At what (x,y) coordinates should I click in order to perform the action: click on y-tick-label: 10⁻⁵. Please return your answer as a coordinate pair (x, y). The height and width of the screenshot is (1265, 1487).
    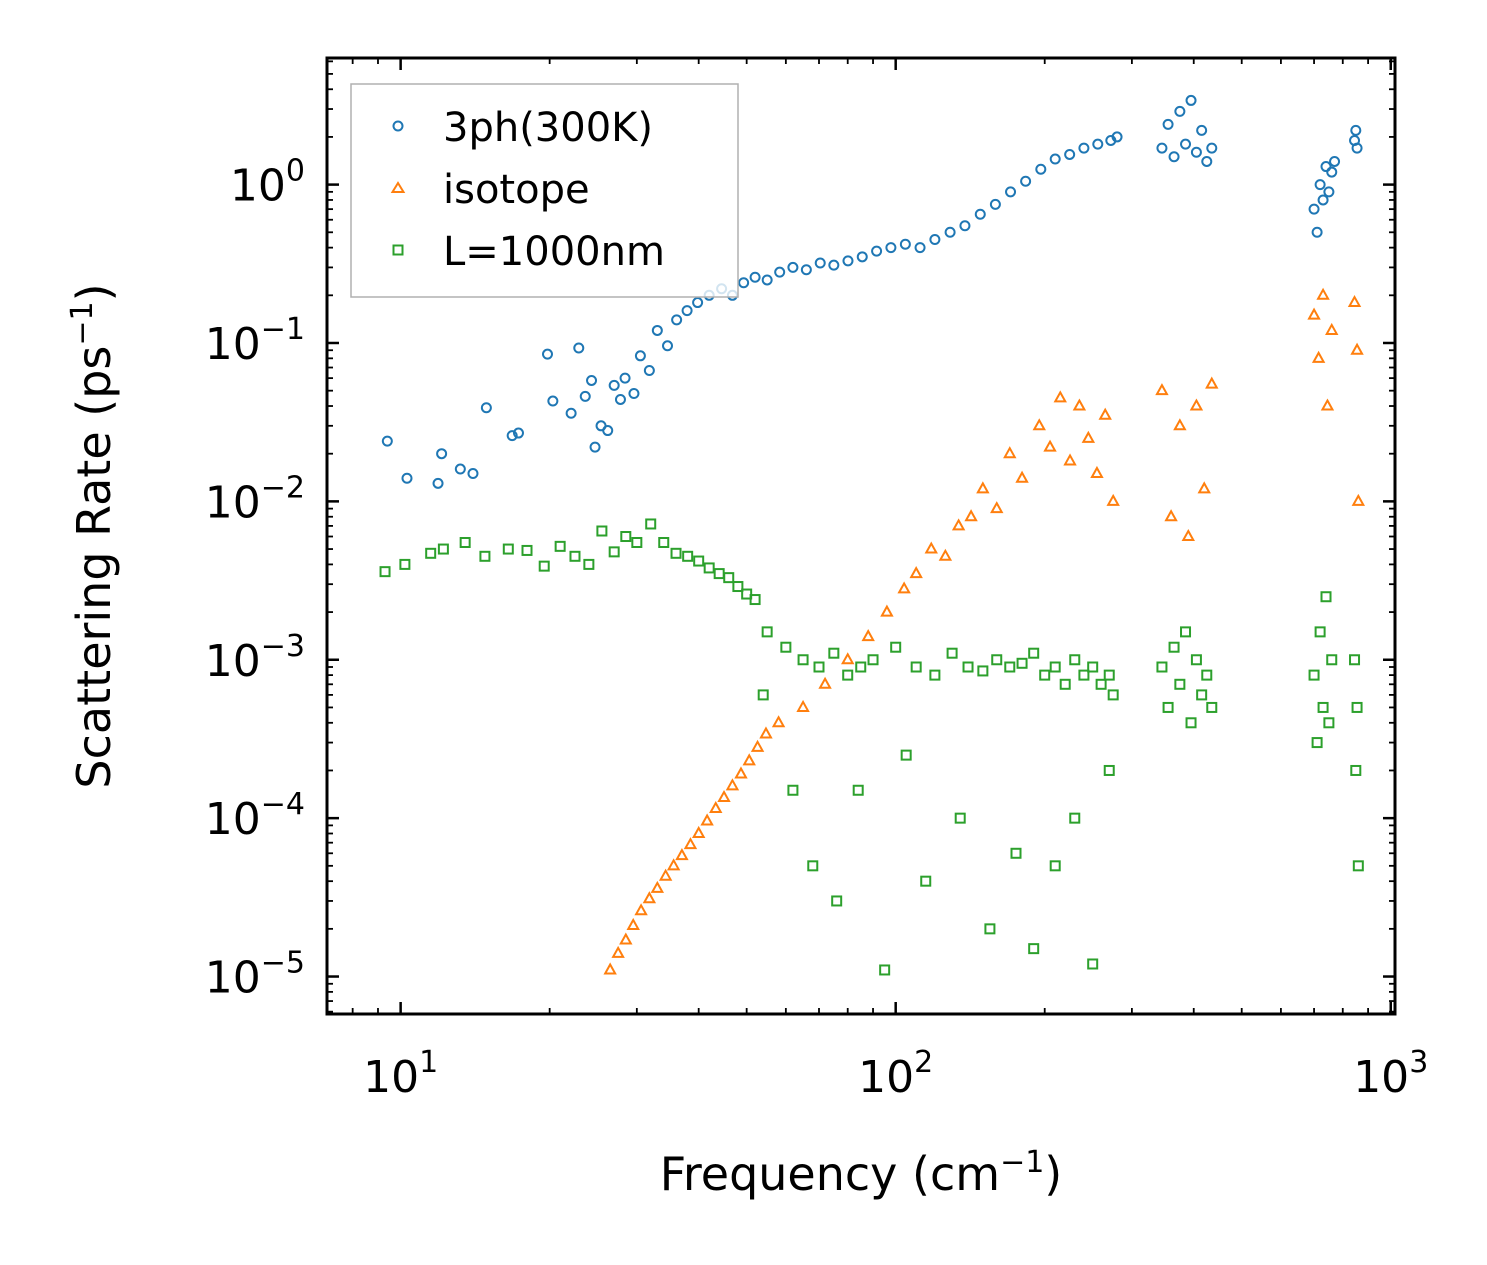
    Looking at the image, I should click on (255, 975).